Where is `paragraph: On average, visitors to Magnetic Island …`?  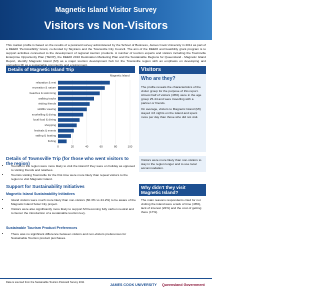
paragraph: On average, visitors to Magnetic Island … is located at coordinates (171, 113).